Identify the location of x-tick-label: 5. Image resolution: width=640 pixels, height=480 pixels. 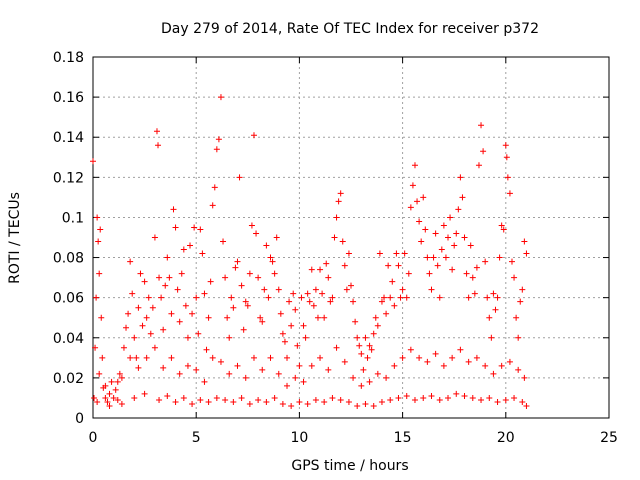
(196, 438).